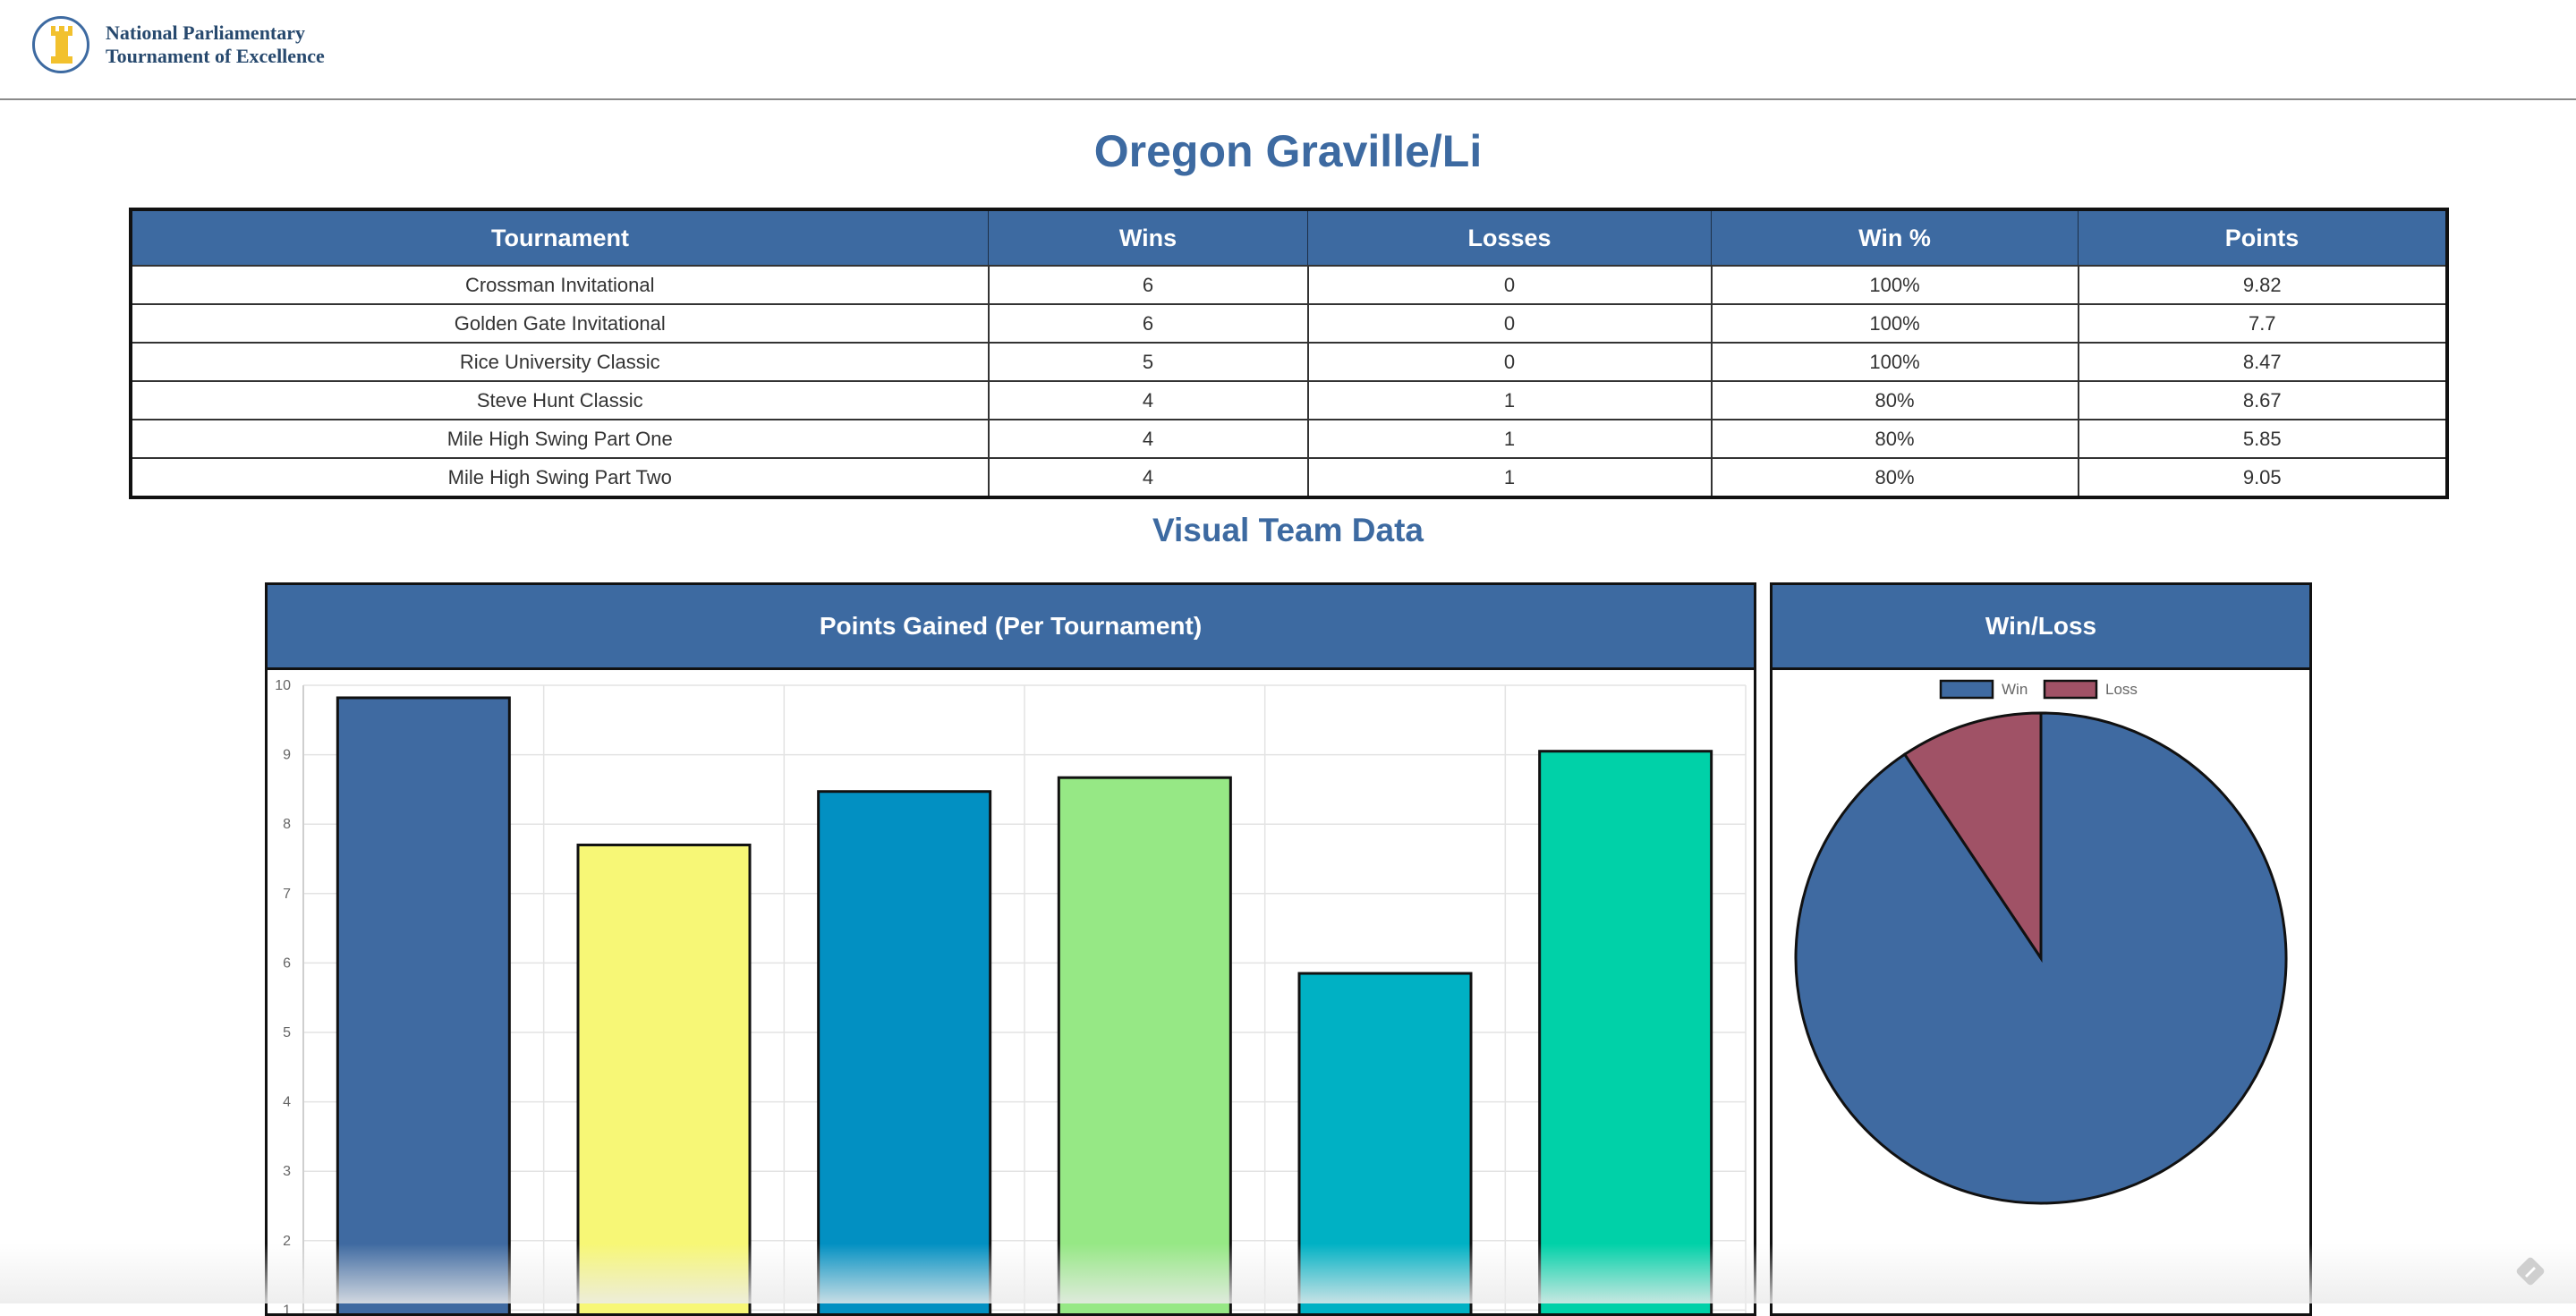 The width and height of the screenshot is (2576, 1316). I want to click on legend-label-win: Win, so click(2015, 689).